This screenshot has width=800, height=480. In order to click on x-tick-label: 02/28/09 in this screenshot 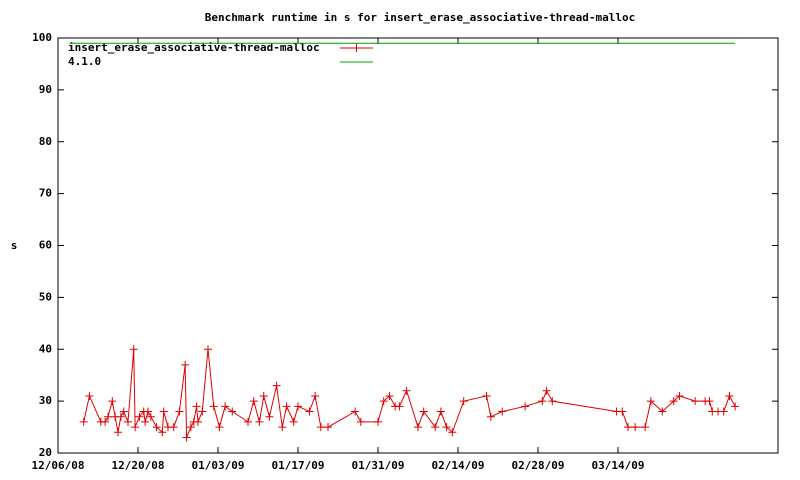, I will do `click(538, 465)`.